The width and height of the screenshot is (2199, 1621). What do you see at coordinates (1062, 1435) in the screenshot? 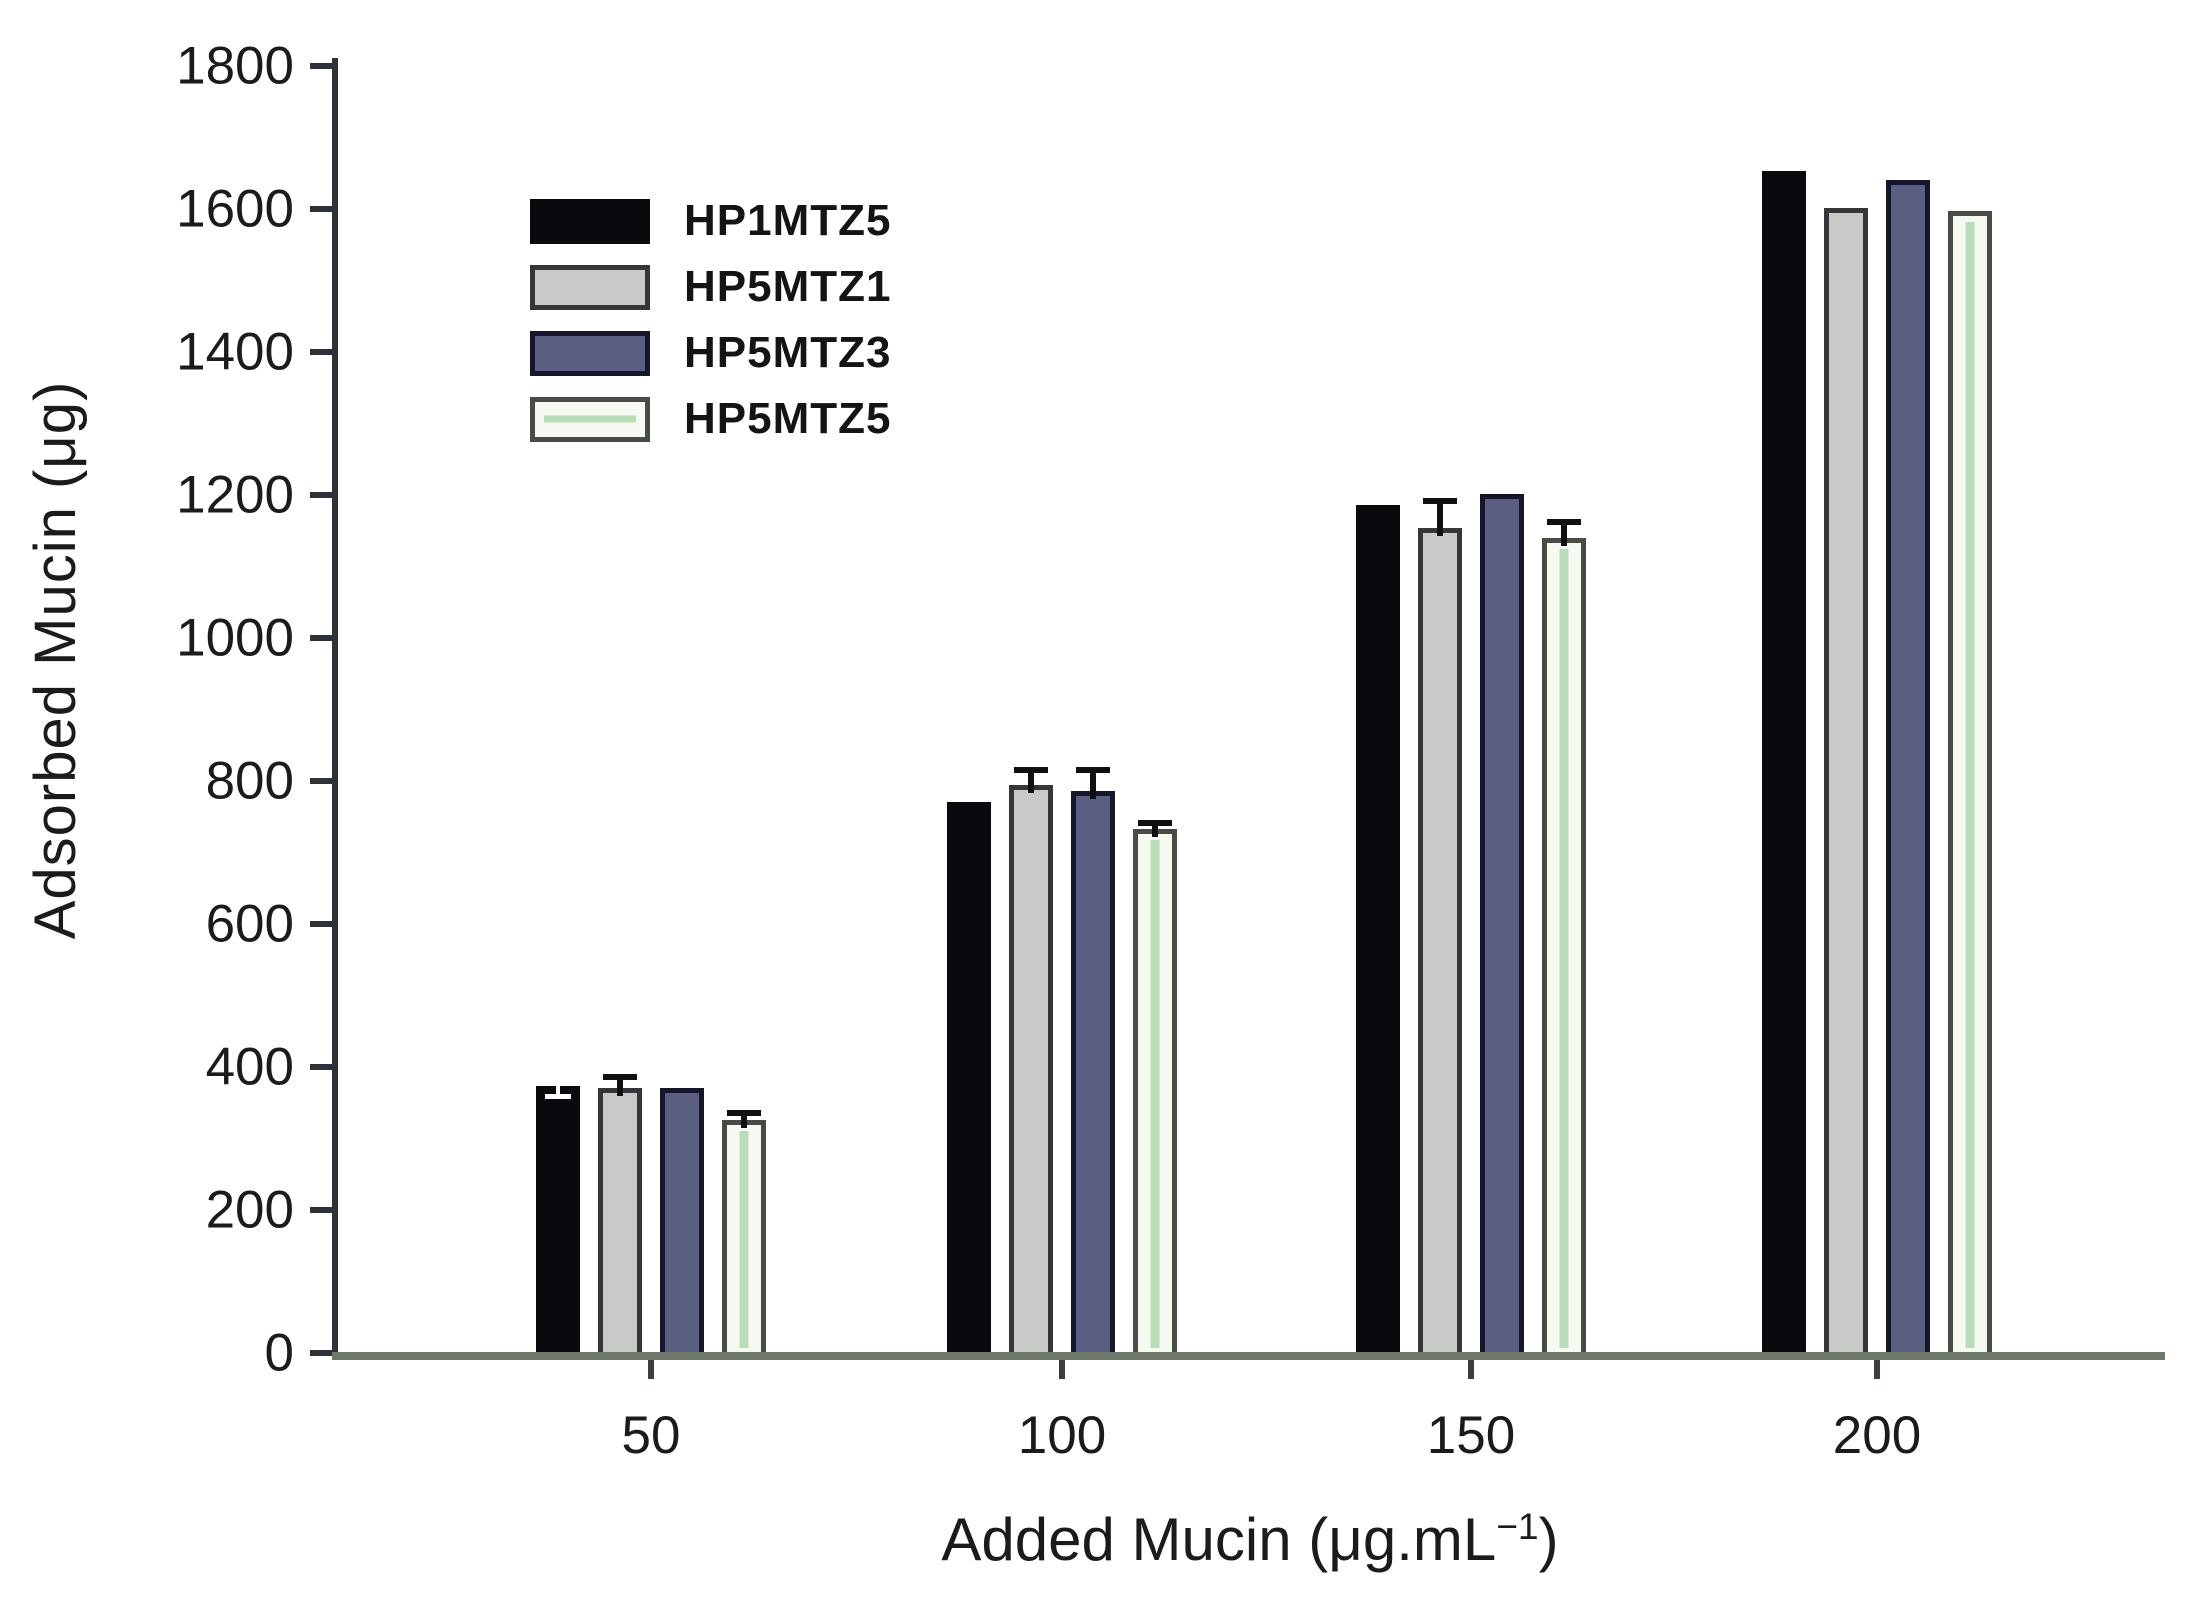
I see `x-tick-label: 100` at bounding box center [1062, 1435].